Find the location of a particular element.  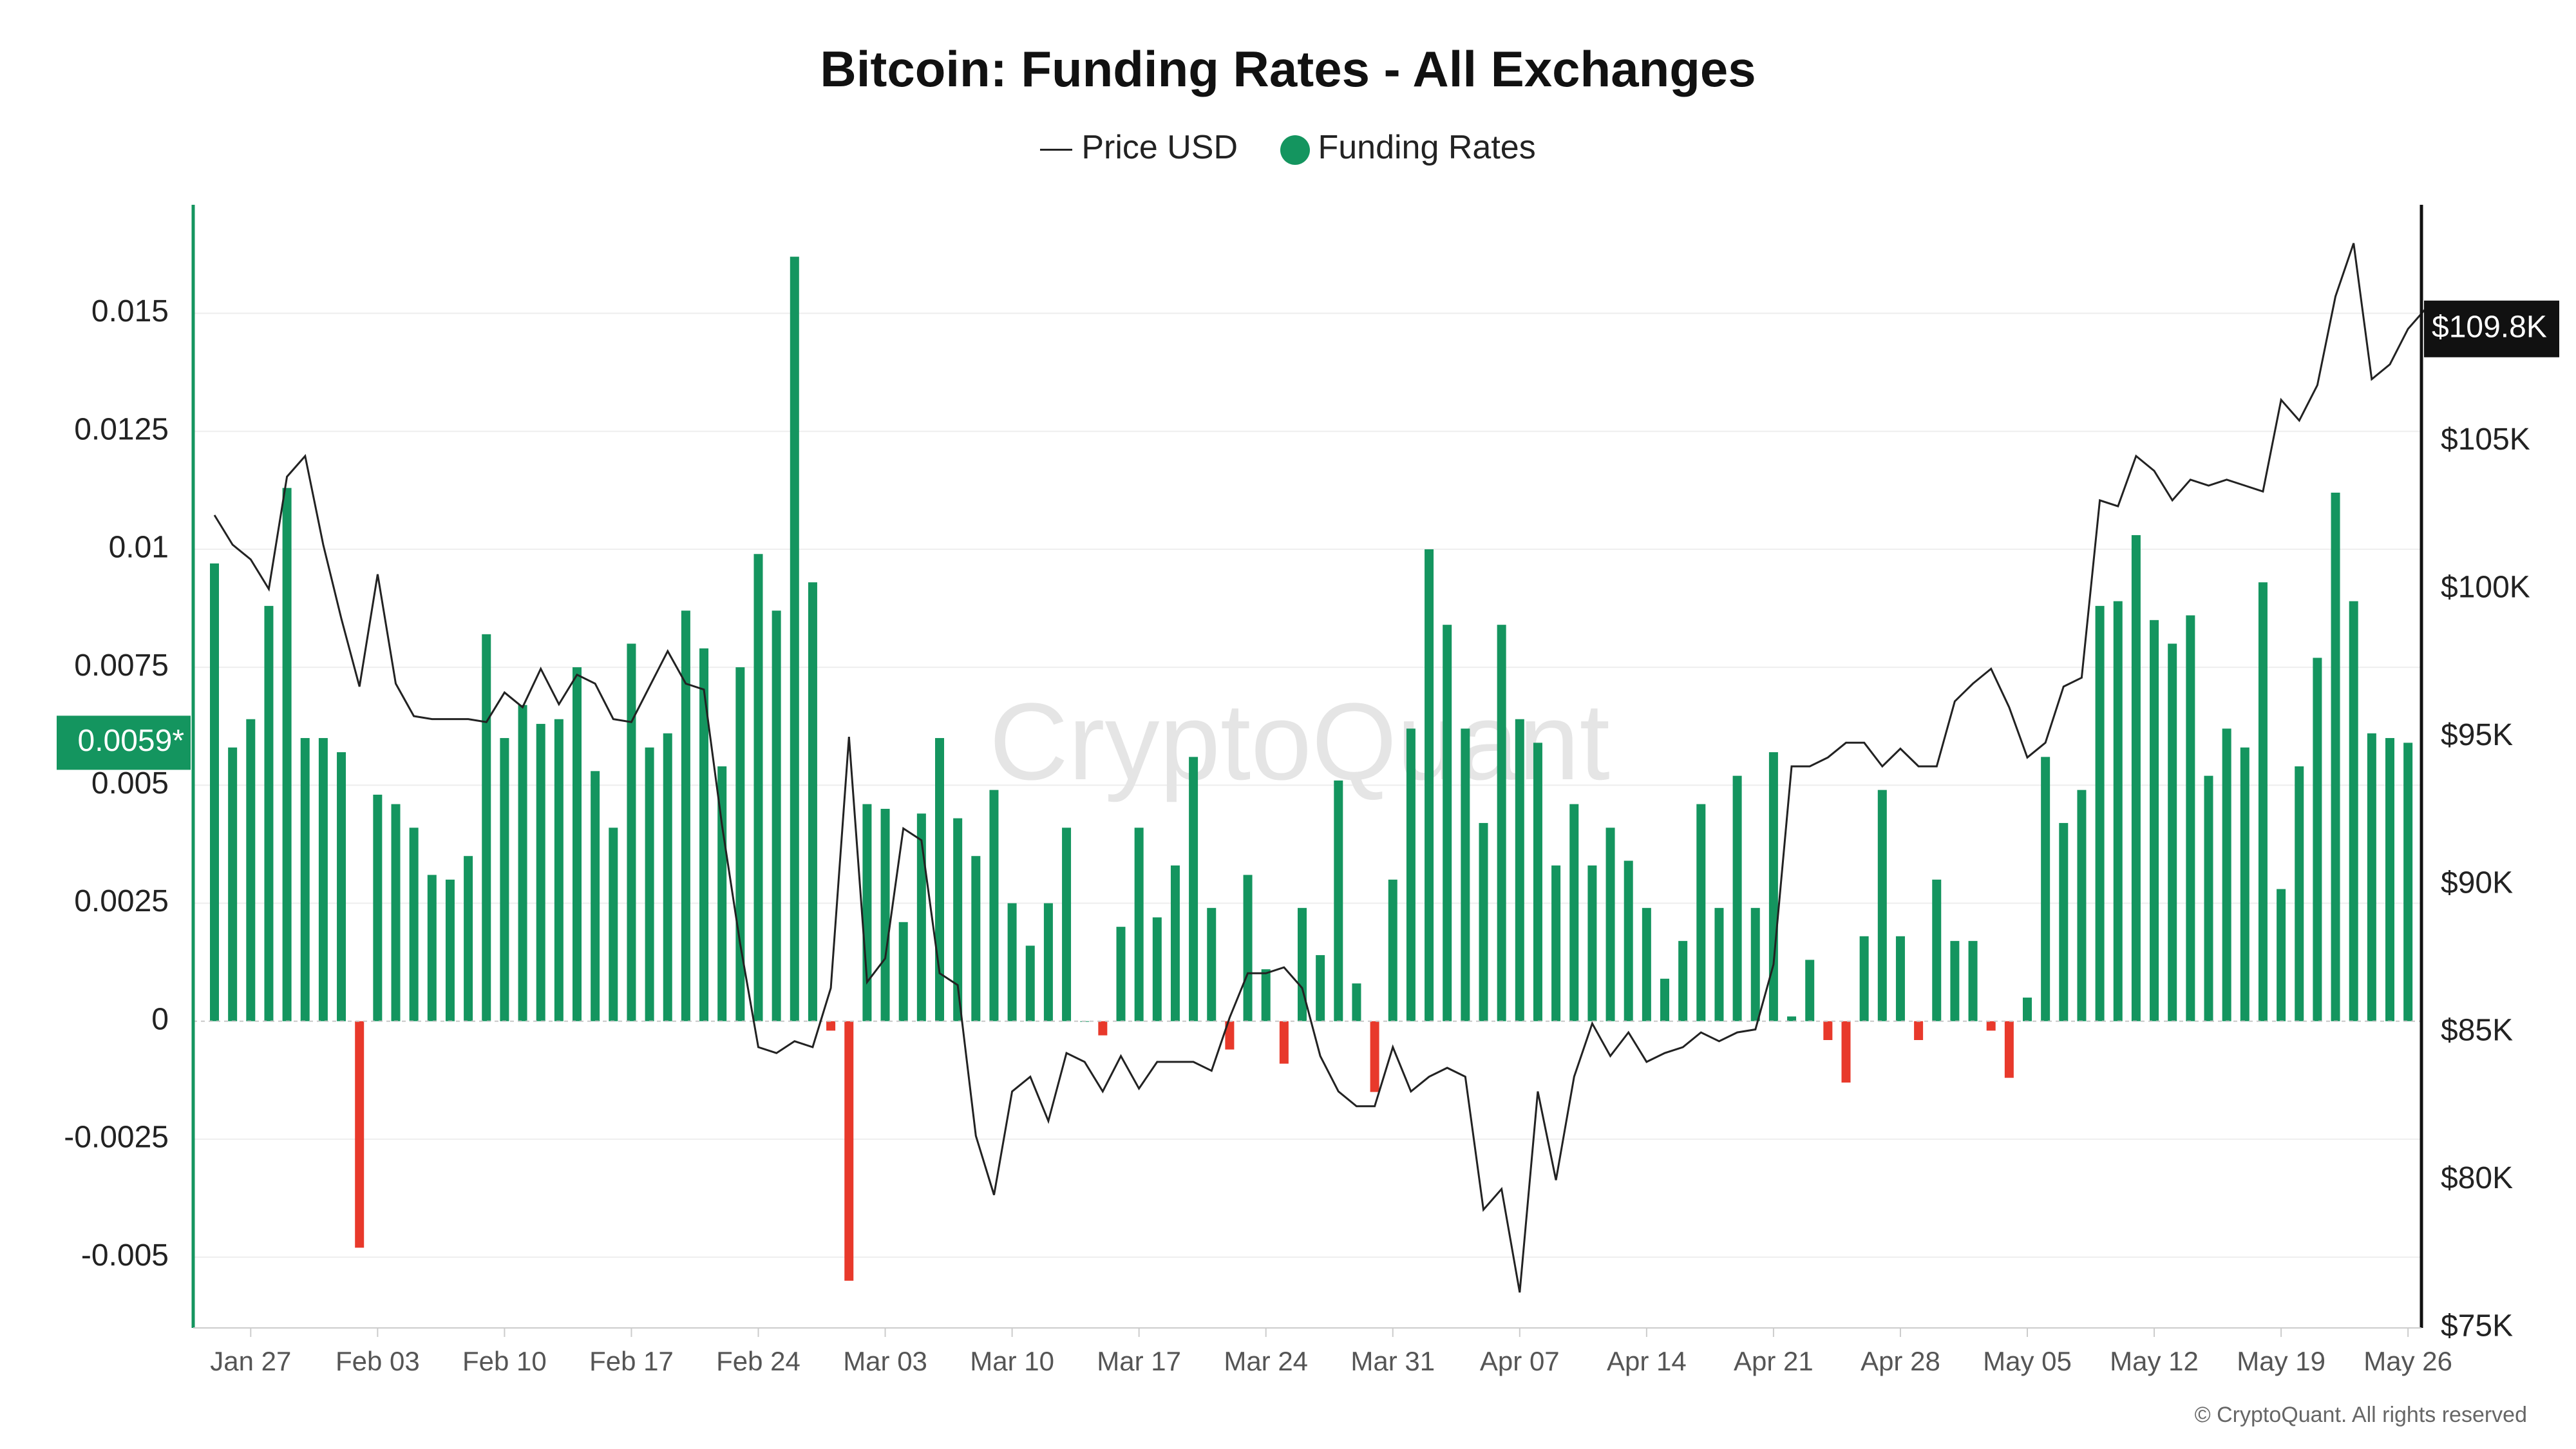

left-tick-label: 0 is located at coordinates (160, 1019).